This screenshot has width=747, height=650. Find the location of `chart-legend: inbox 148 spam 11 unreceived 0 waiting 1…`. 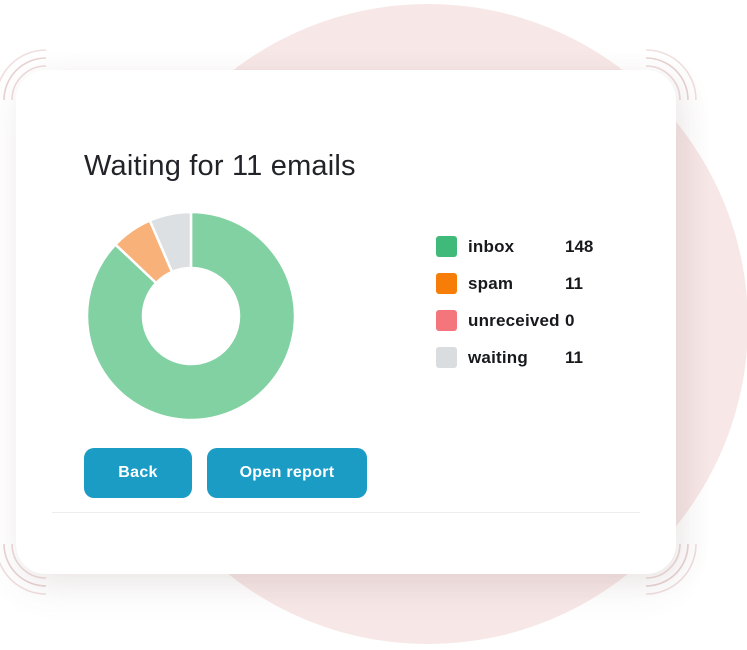

chart-legend: inbox 148 spam 11 unreceived 0 waiting 1… is located at coordinates (514, 310).